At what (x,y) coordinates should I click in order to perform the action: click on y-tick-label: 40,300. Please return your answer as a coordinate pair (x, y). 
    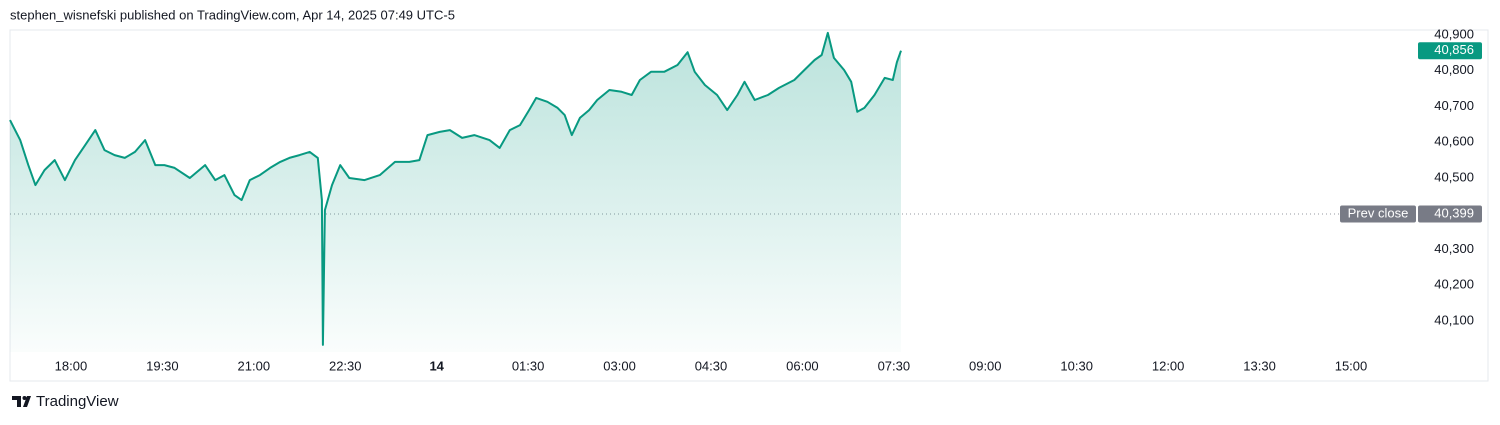
    Looking at the image, I should click on (1454, 248).